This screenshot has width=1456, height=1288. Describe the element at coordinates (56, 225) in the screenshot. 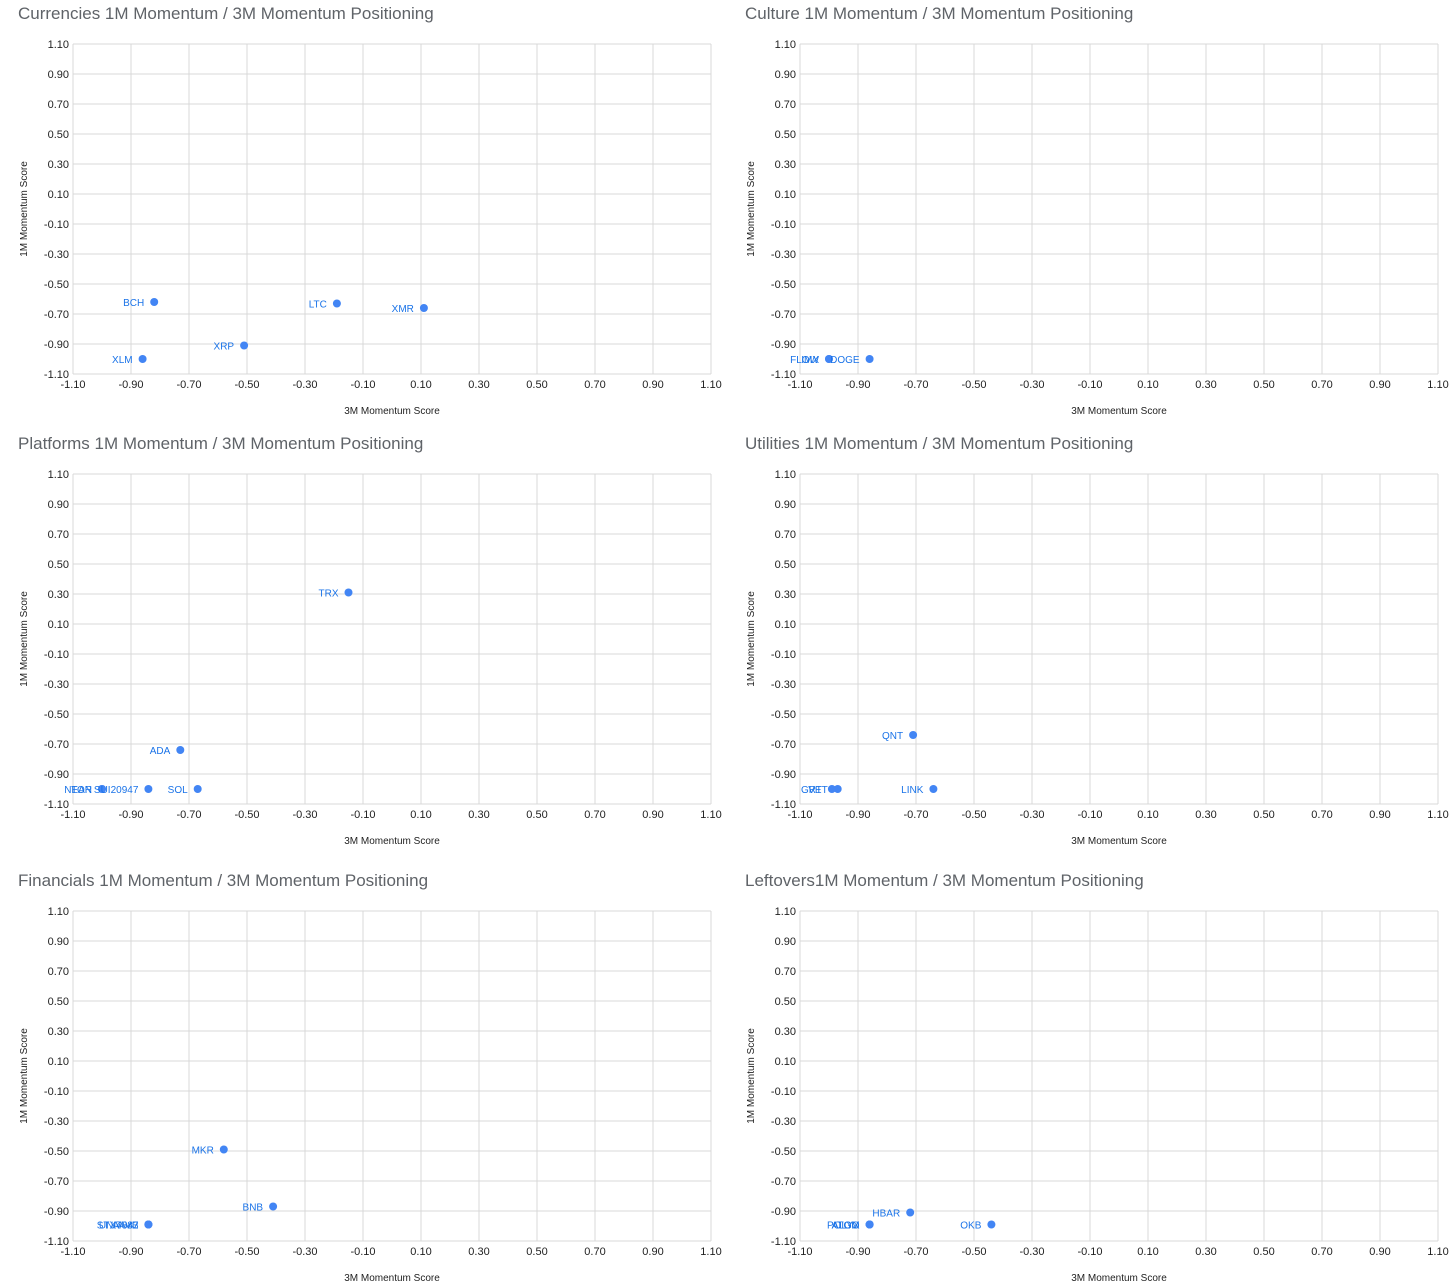

I see `y-tick-label: -0.10` at that location.